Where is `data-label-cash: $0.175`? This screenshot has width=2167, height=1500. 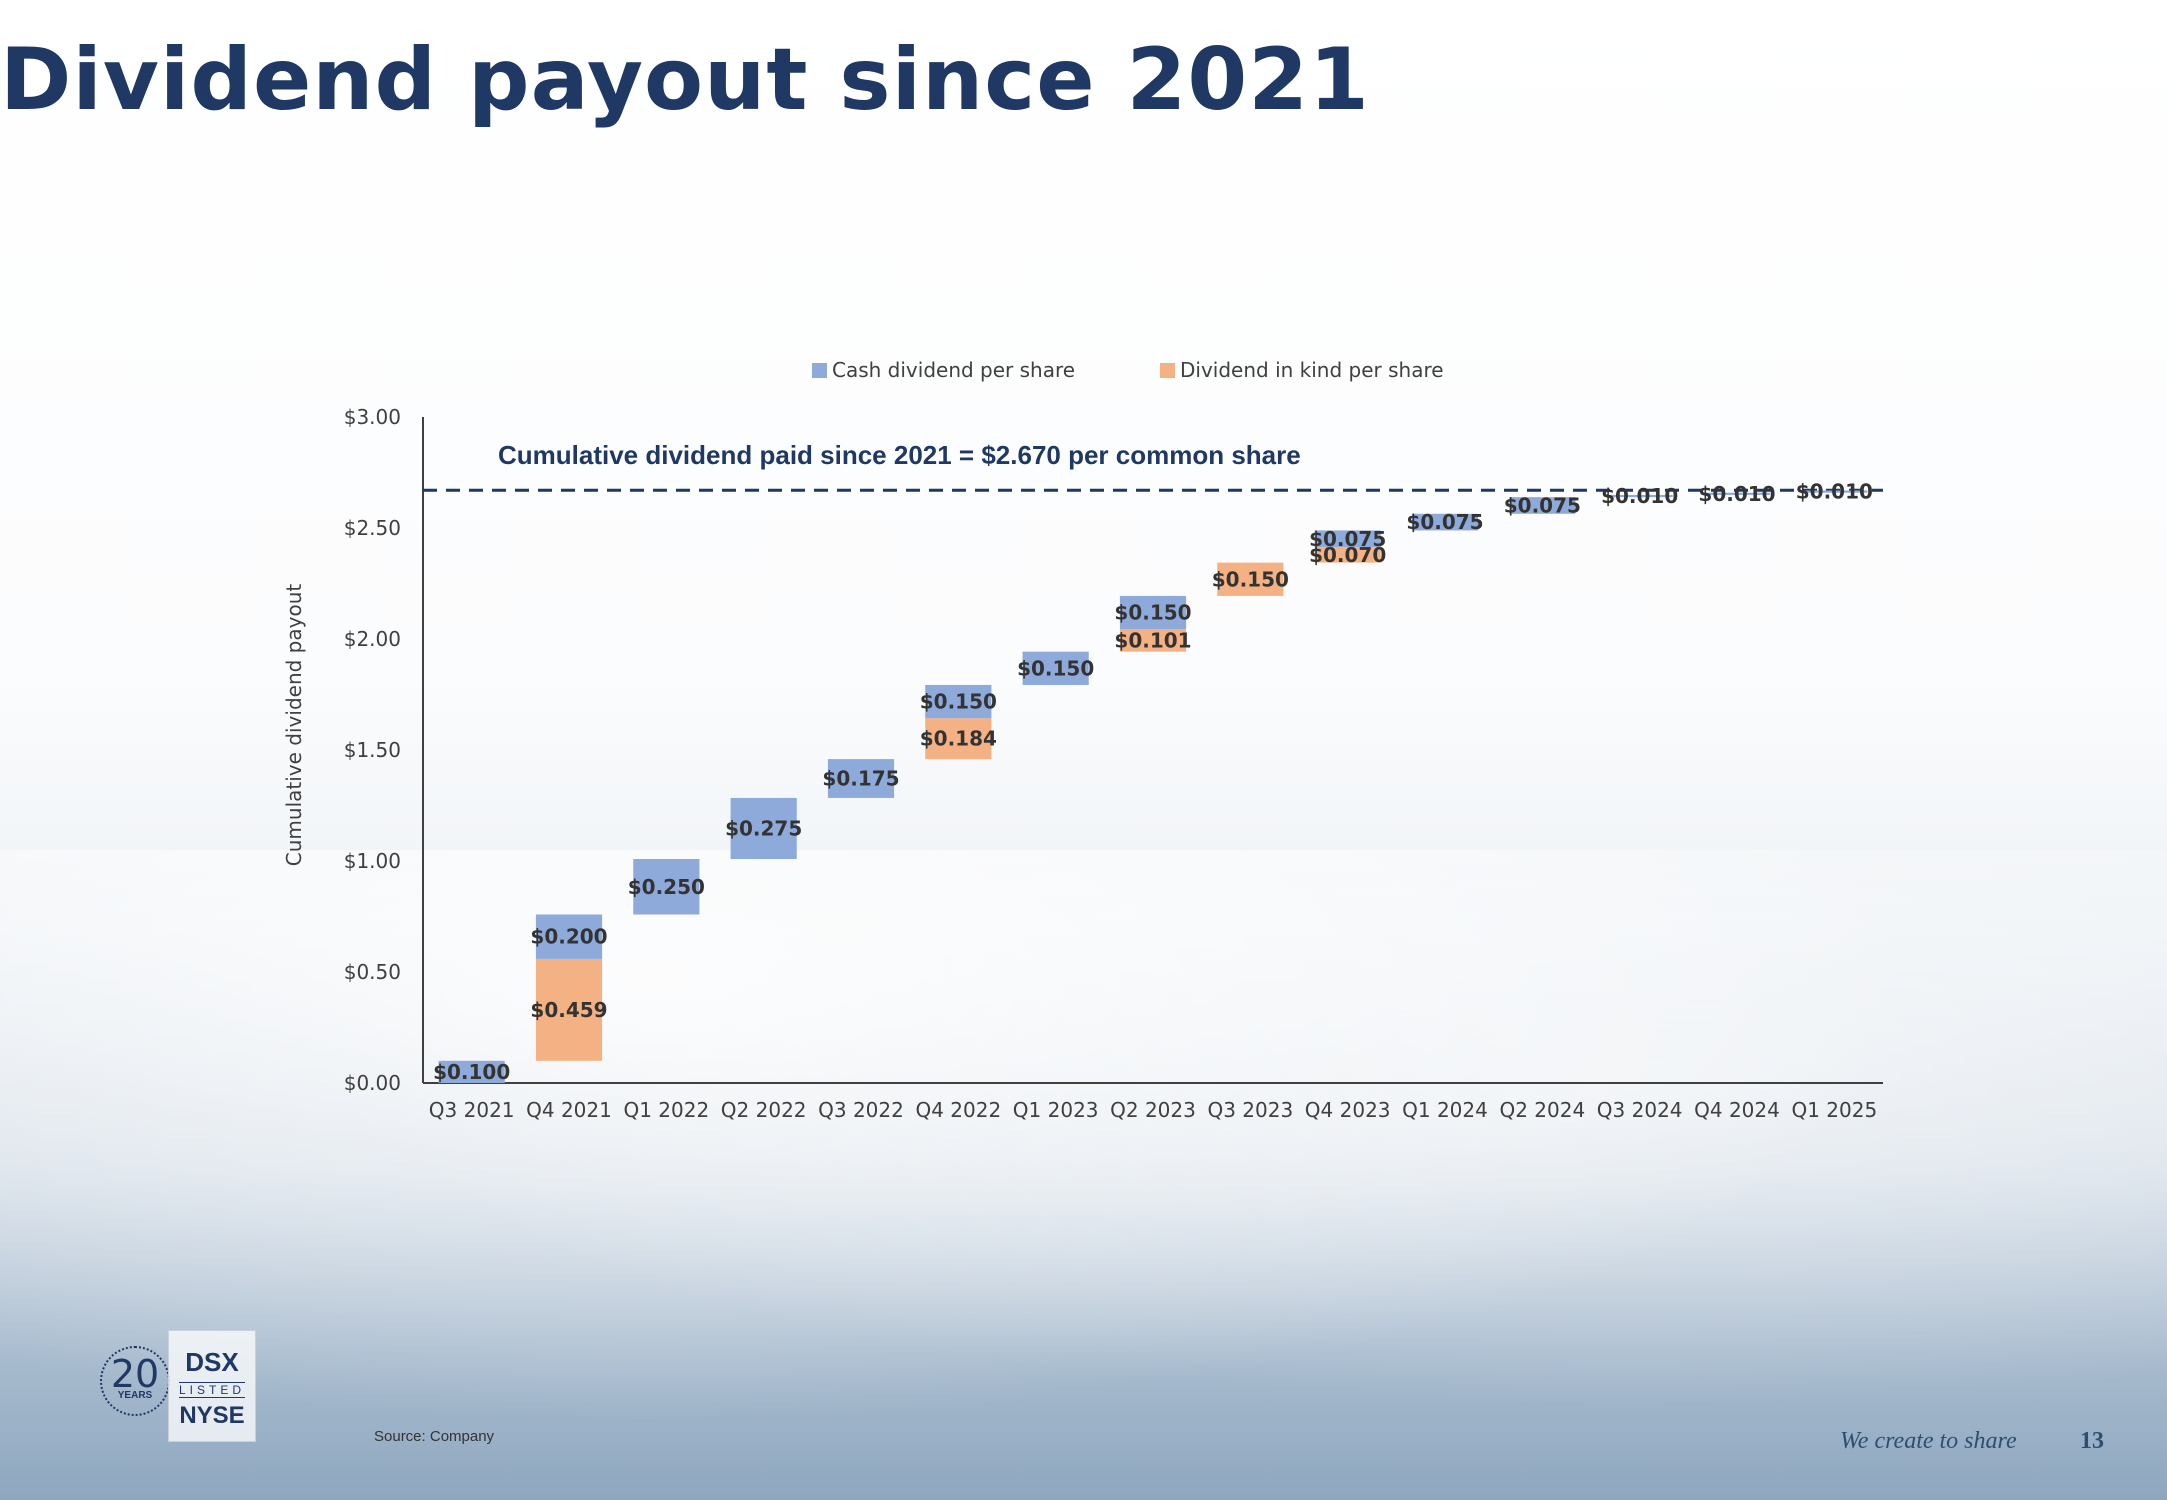
data-label-cash: $0.175 is located at coordinates (860, 779).